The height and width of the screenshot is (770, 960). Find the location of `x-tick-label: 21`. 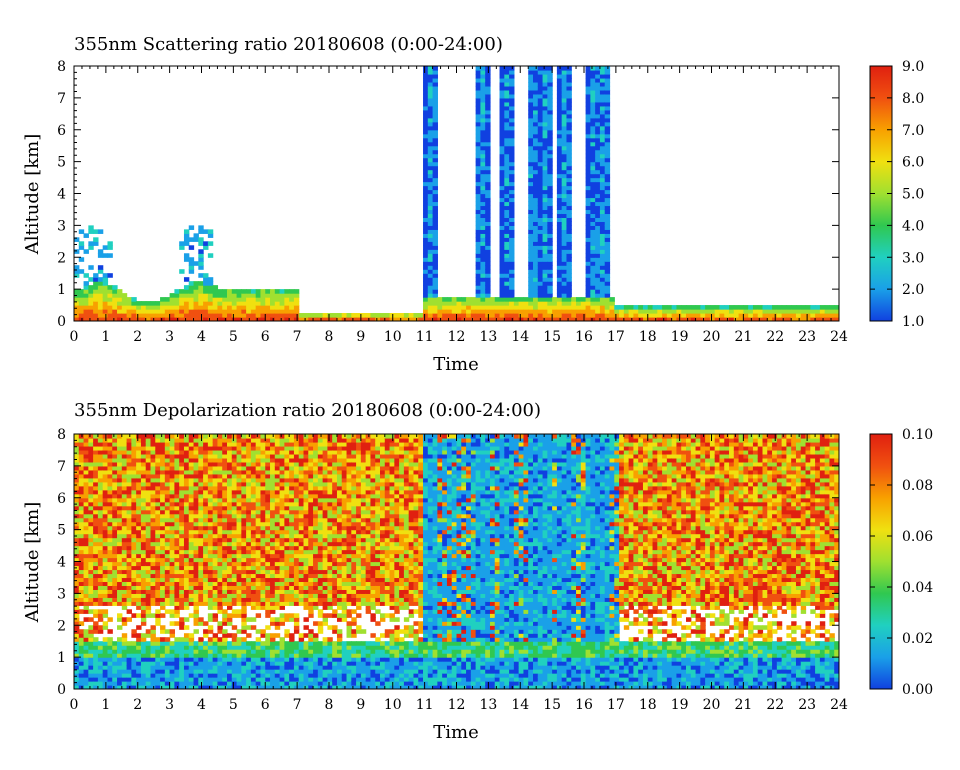

x-tick-label: 21 is located at coordinates (743, 337).